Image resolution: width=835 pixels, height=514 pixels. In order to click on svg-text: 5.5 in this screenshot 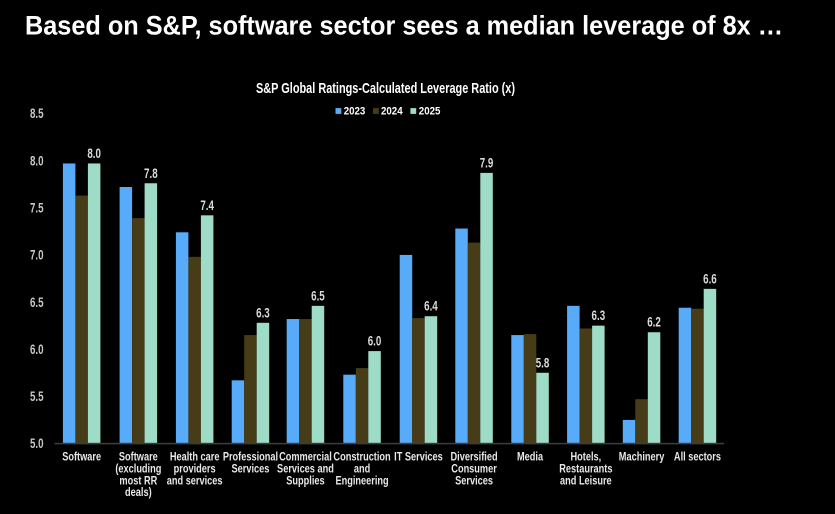, I will do `click(37, 396)`.